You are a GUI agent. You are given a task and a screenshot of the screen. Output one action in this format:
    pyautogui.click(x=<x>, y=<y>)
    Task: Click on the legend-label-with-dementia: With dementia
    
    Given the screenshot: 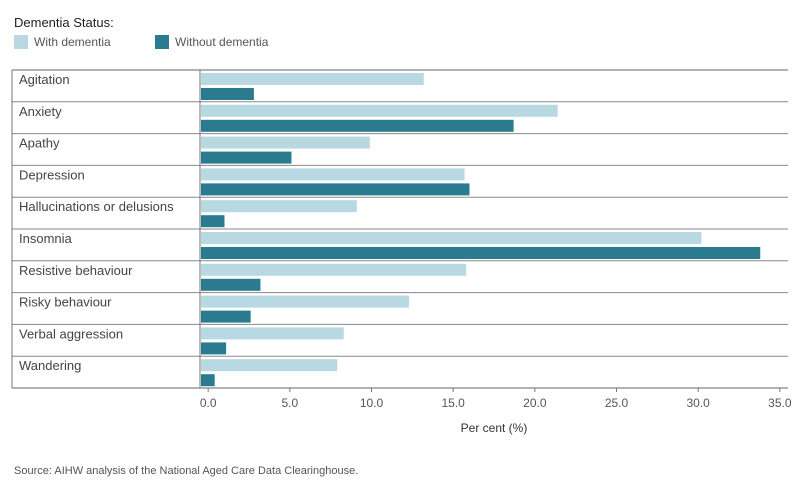 What is the action you would take?
    pyautogui.click(x=72, y=42)
    